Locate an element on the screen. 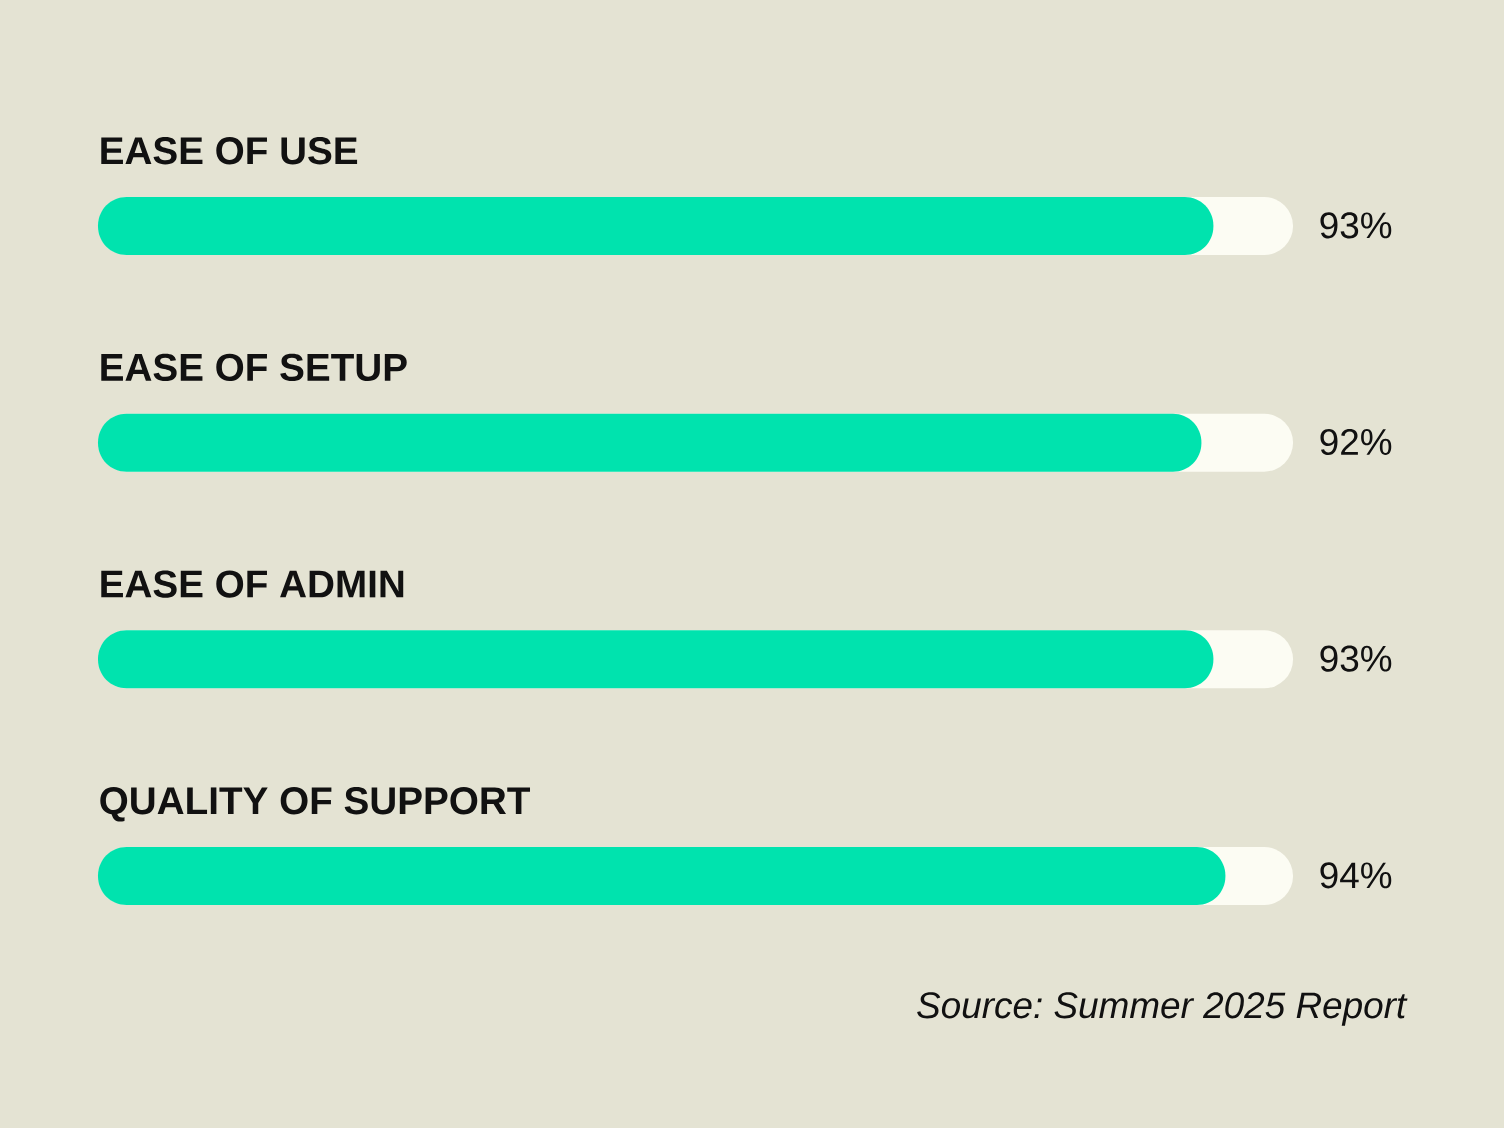 The height and width of the screenshot is (1128, 1504). source-note: Source: Summer 2025 Report is located at coordinates (1162, 1009).